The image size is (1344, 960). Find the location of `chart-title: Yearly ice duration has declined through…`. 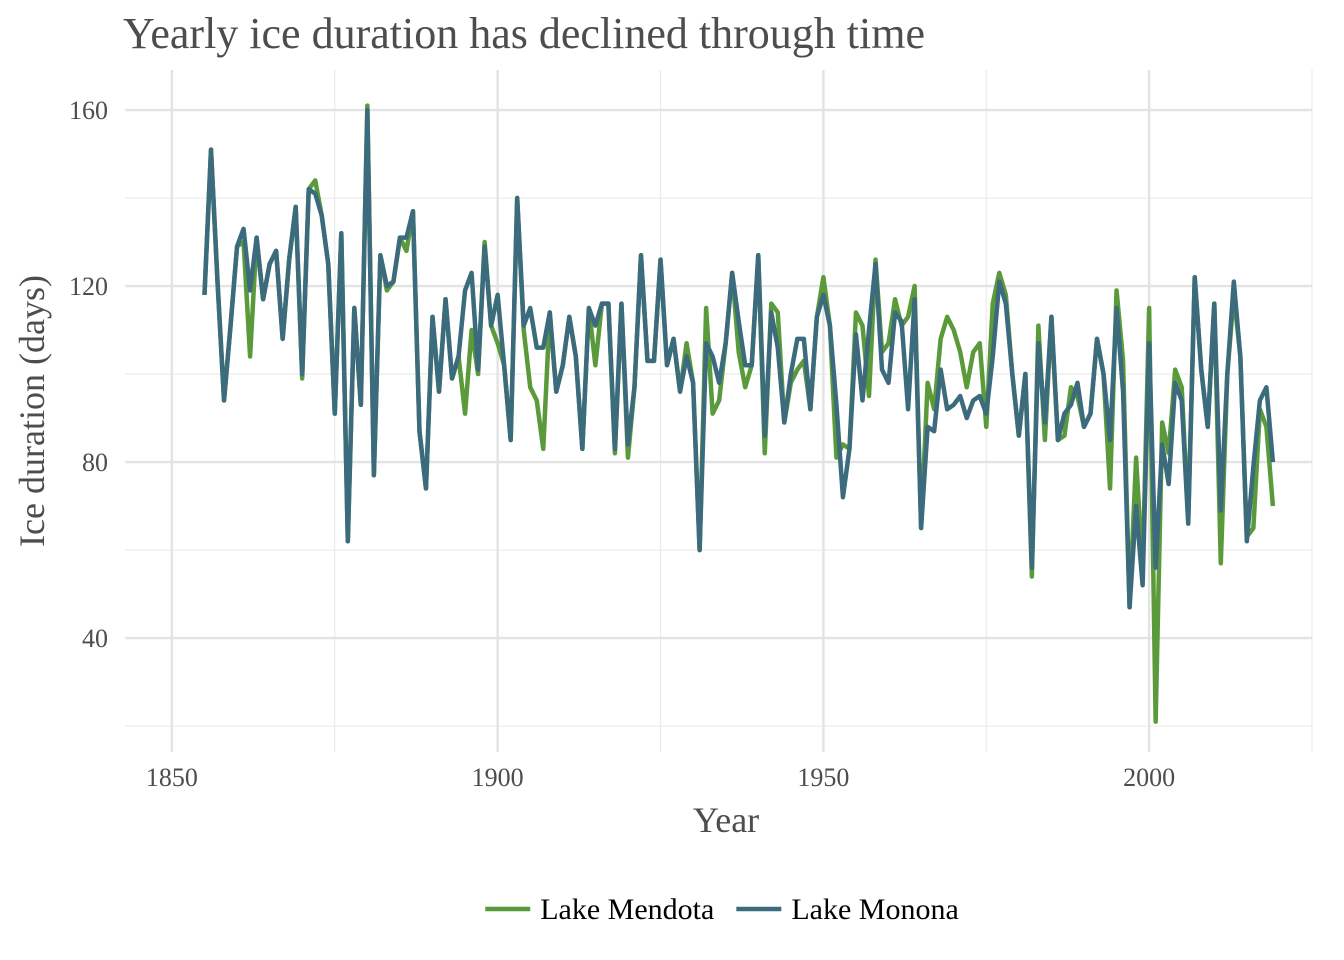

chart-title: Yearly ice duration has declined through… is located at coordinates (524, 33).